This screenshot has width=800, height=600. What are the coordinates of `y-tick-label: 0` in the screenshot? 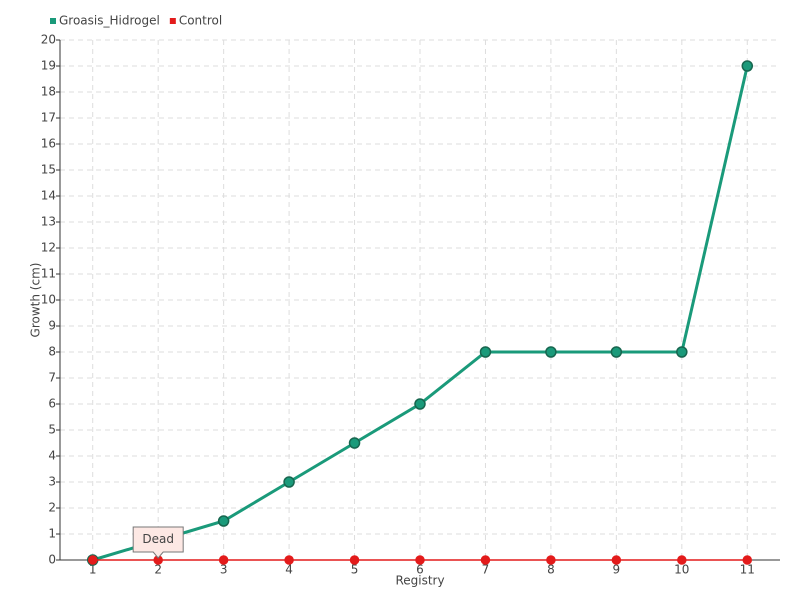 It's located at (52, 560).